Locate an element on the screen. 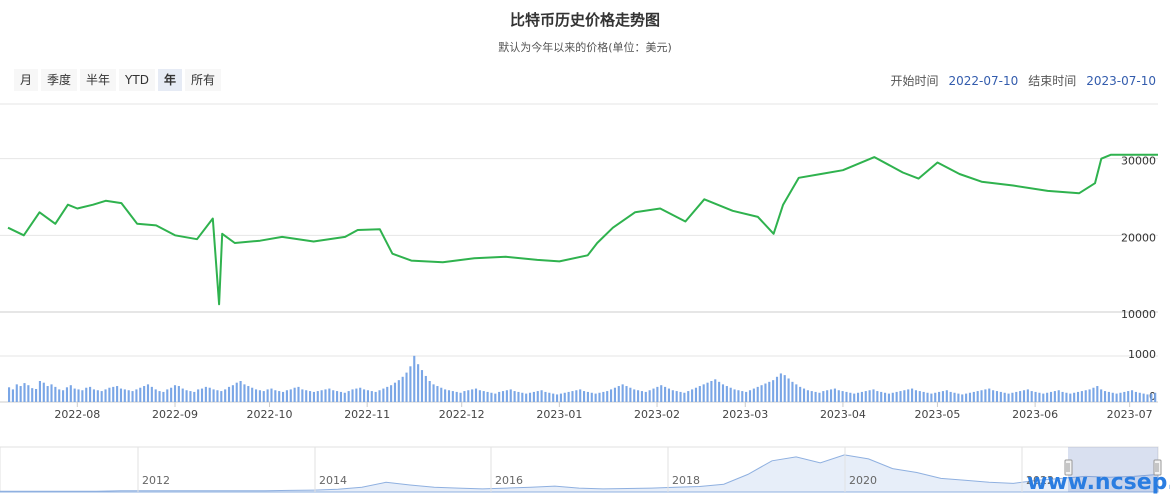 The image size is (1170, 500). navigator: 2012 2014 2016 2018 2020 2022 is located at coordinates (581, 469).